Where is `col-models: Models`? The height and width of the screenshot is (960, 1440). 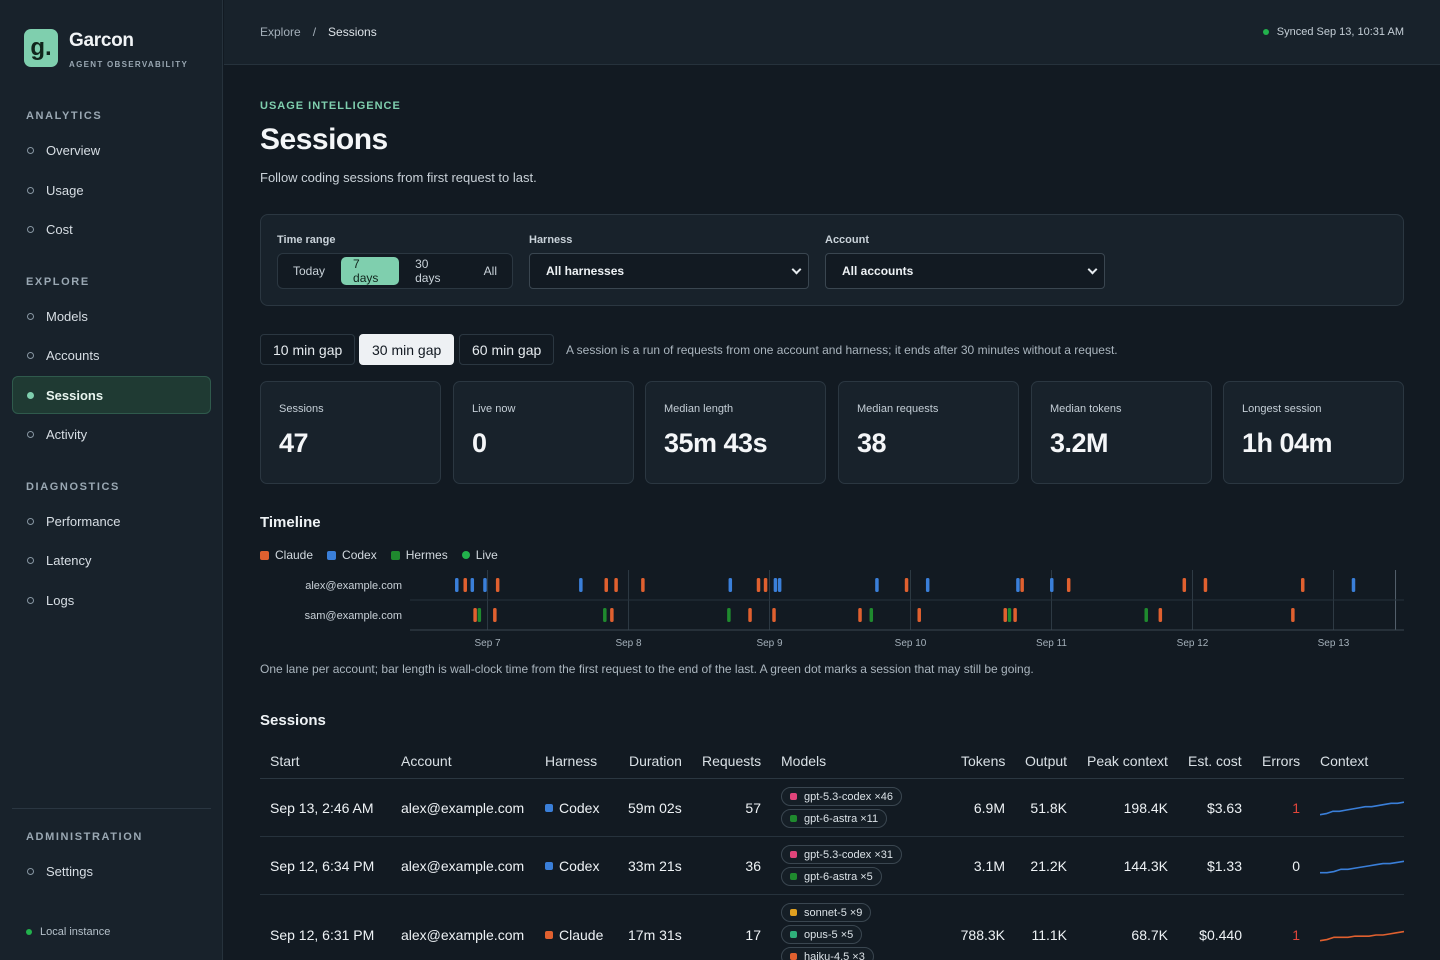 col-models: Models is located at coordinates (804, 761).